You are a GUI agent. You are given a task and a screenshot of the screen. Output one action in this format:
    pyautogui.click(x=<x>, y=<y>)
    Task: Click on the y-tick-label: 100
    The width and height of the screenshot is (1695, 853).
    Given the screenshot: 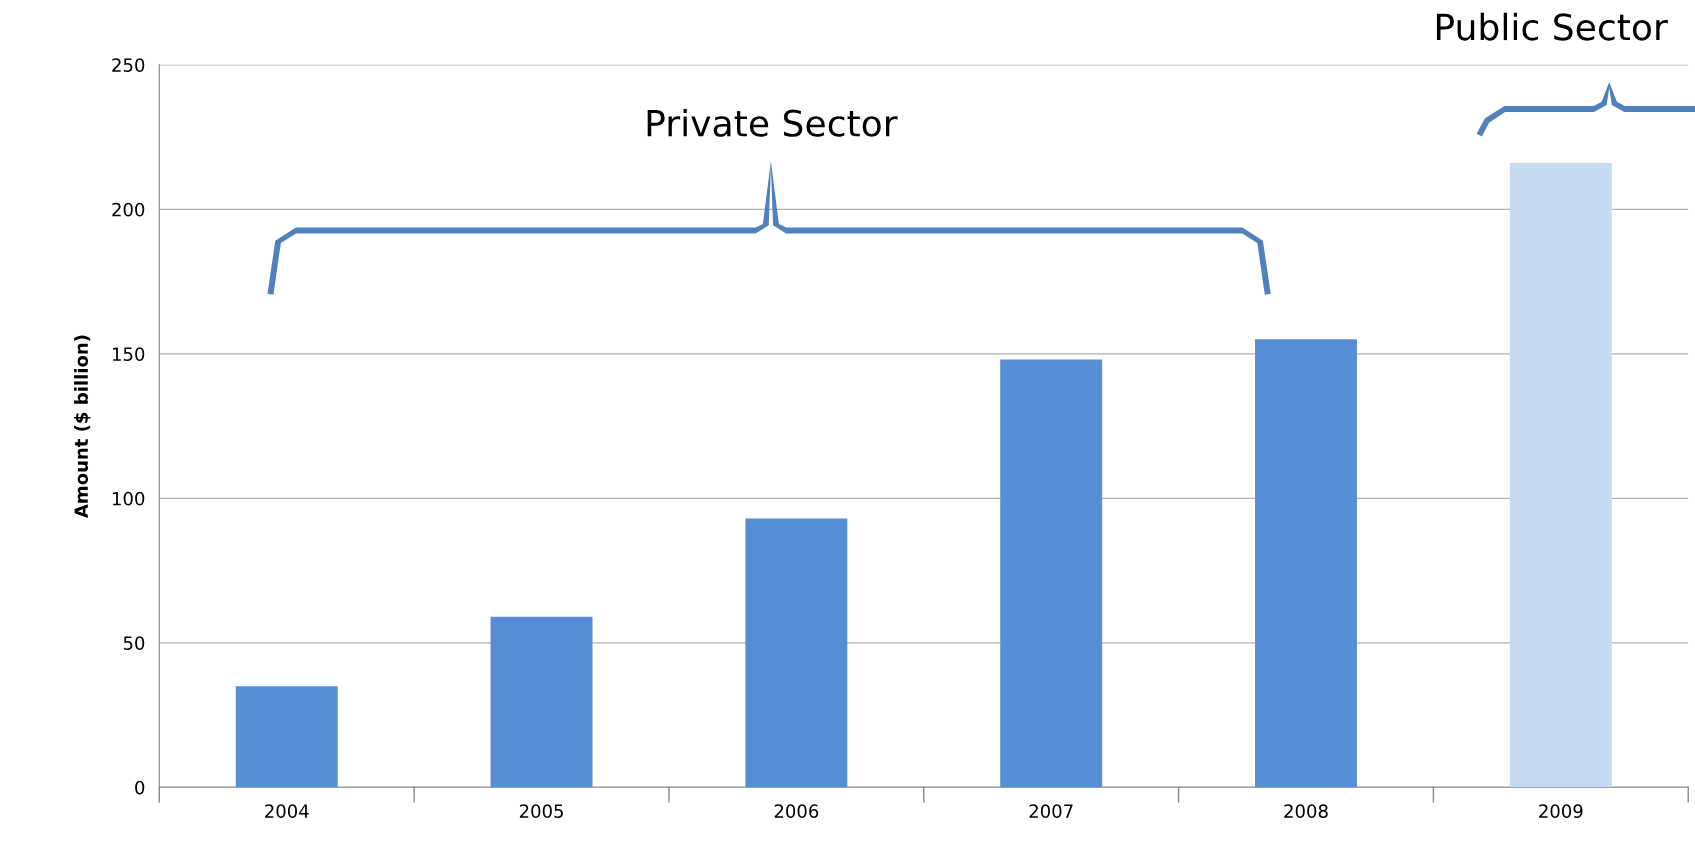 What is the action you would take?
    pyautogui.click(x=128, y=498)
    